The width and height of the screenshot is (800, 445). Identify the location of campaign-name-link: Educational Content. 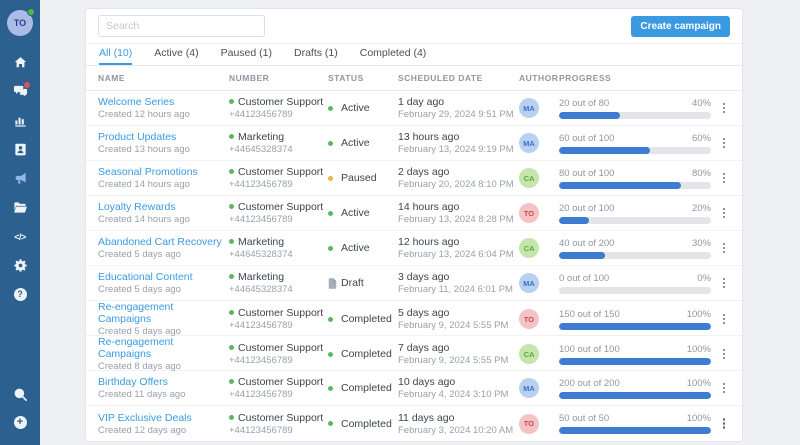
(145, 277).